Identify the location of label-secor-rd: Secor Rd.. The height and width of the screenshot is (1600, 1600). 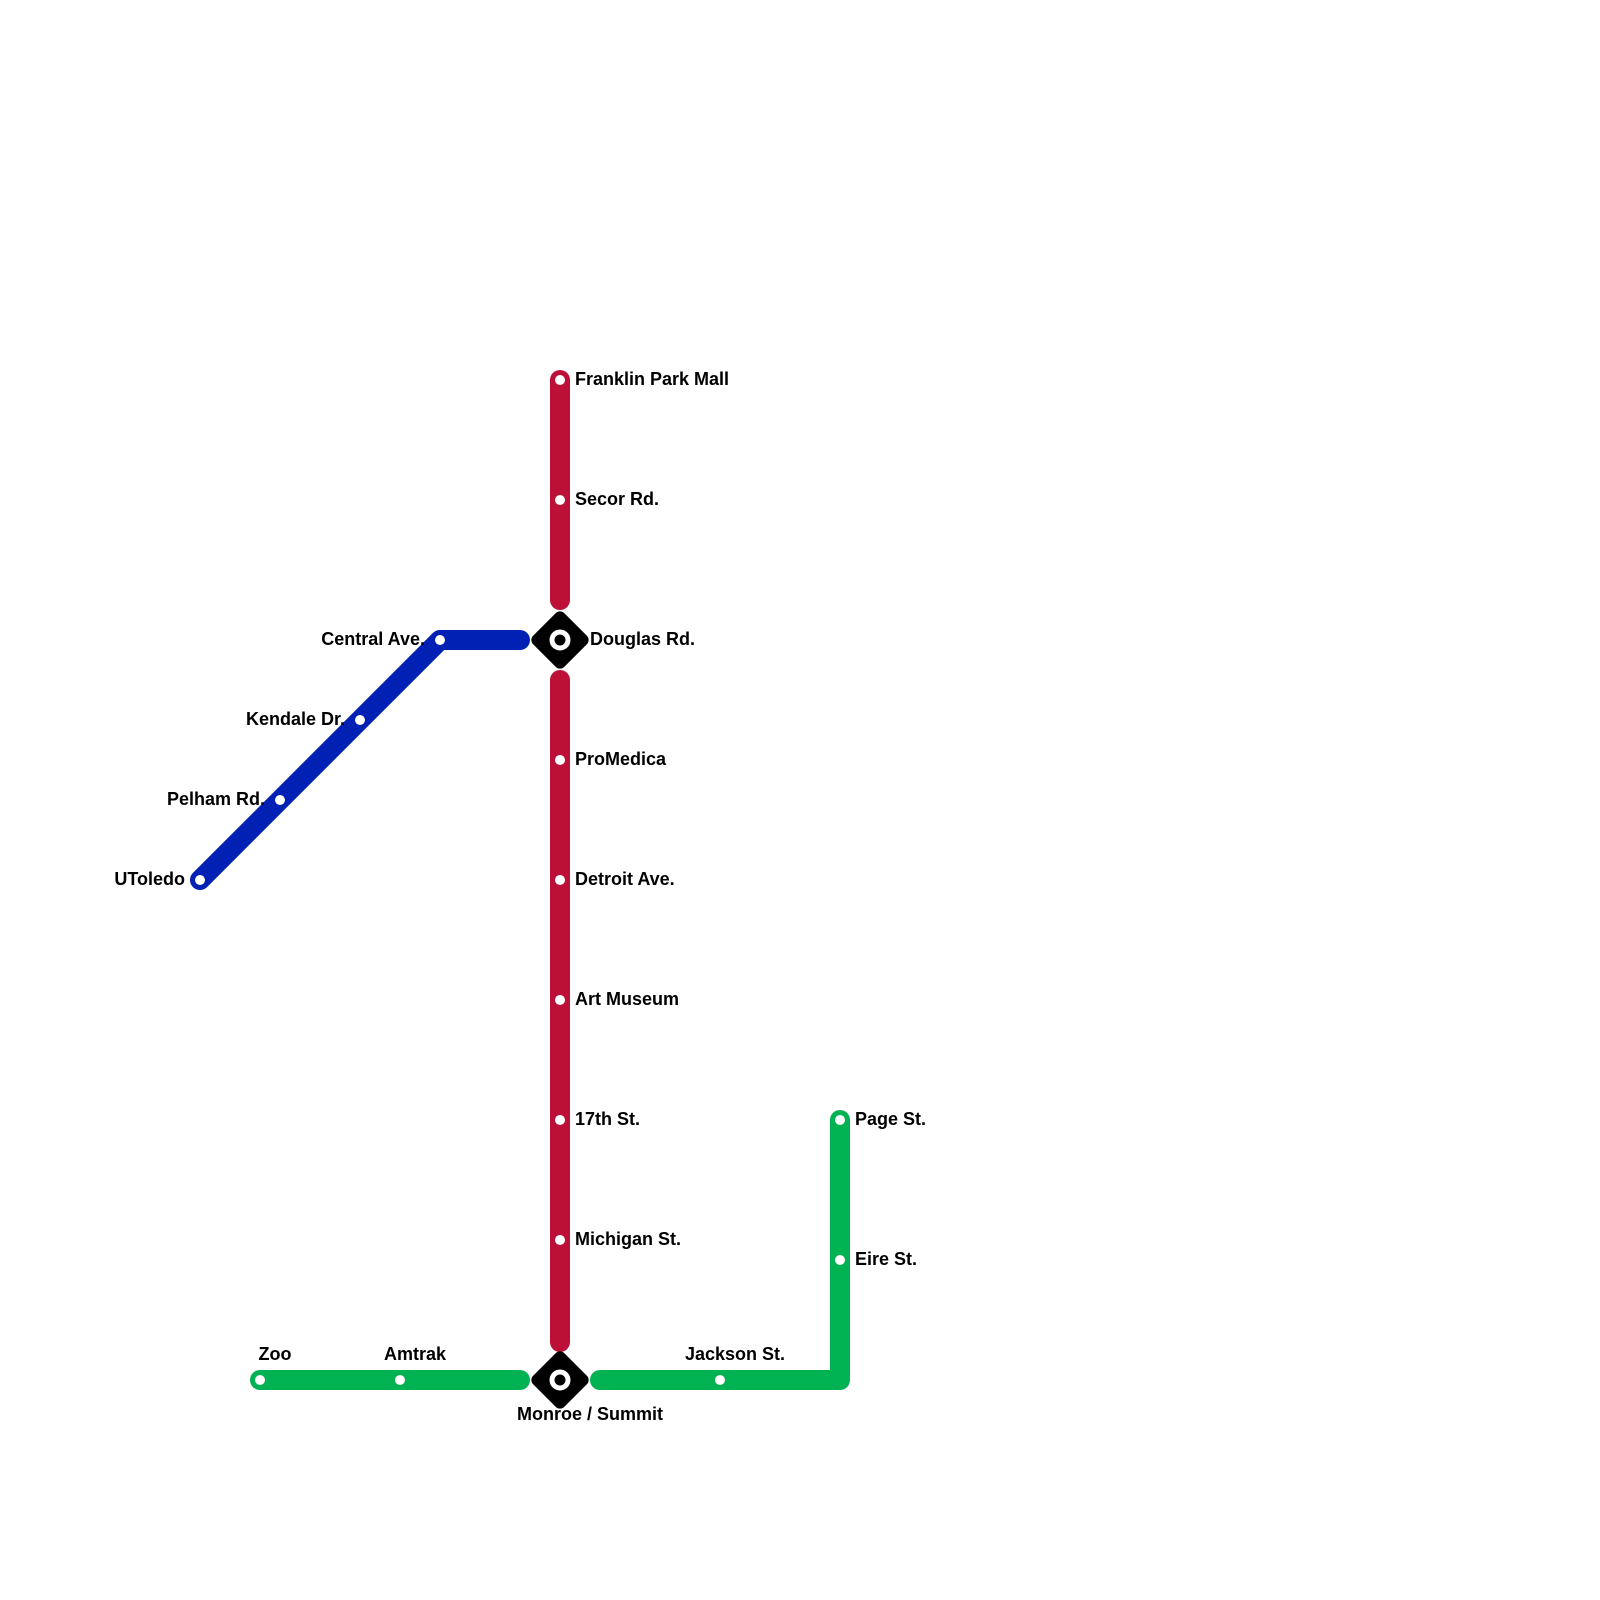
(617, 499).